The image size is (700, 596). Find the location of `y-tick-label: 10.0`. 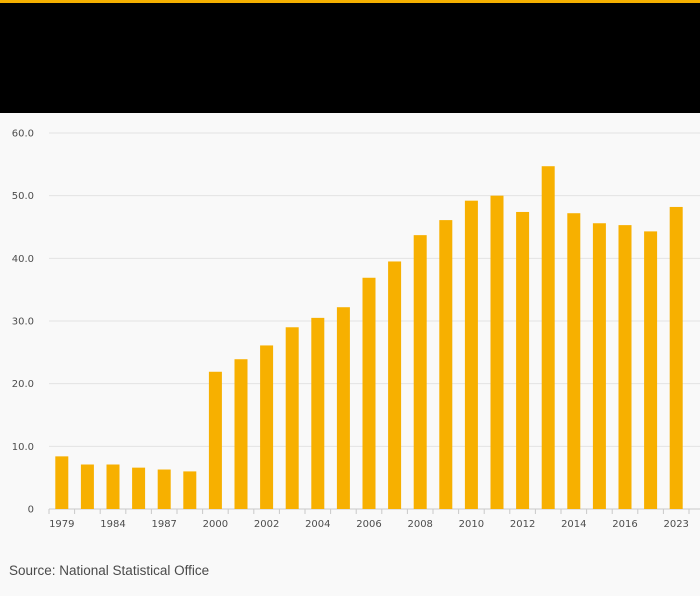

y-tick-label: 10.0 is located at coordinates (23, 447).